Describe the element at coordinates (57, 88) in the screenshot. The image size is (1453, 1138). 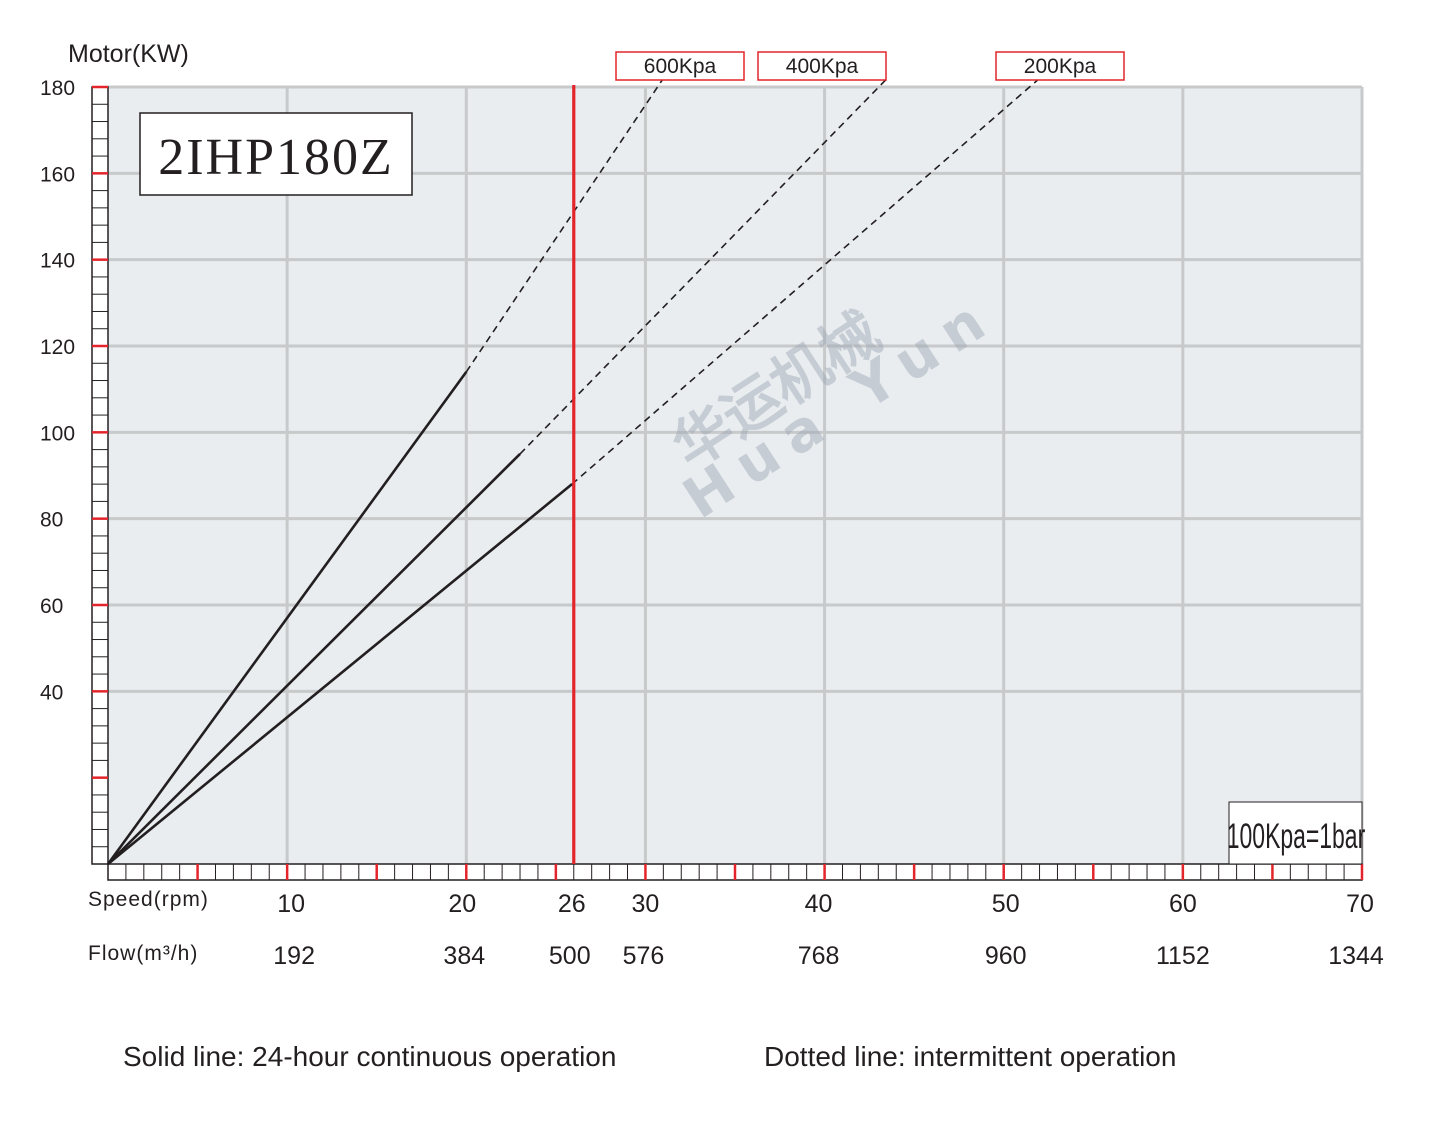
I see `y-tick-label: 180` at that location.